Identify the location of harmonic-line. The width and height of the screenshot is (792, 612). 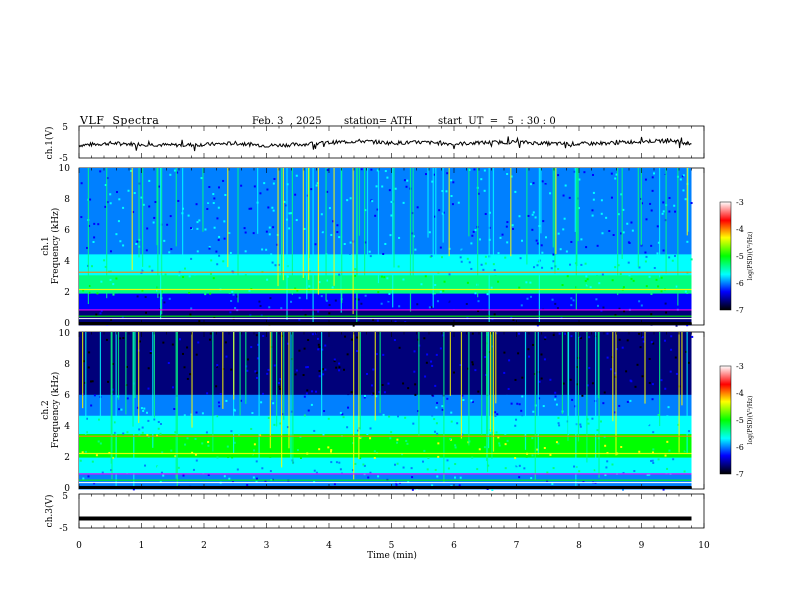
(385, 310).